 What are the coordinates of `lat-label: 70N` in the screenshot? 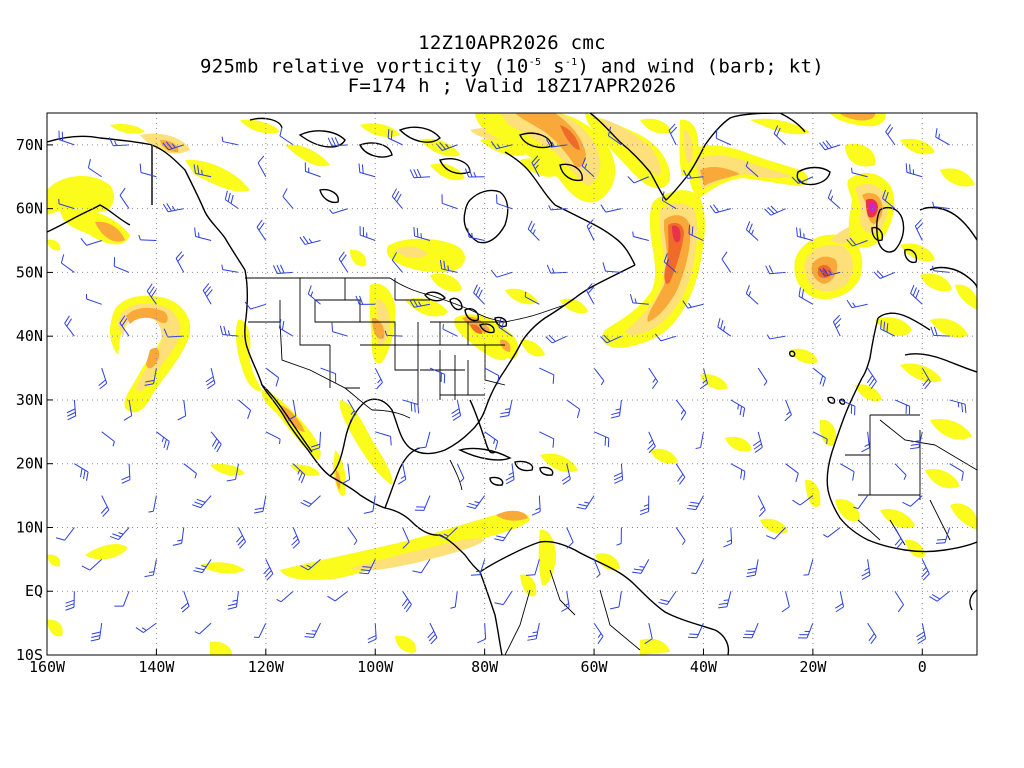 It's located at (29, 145).